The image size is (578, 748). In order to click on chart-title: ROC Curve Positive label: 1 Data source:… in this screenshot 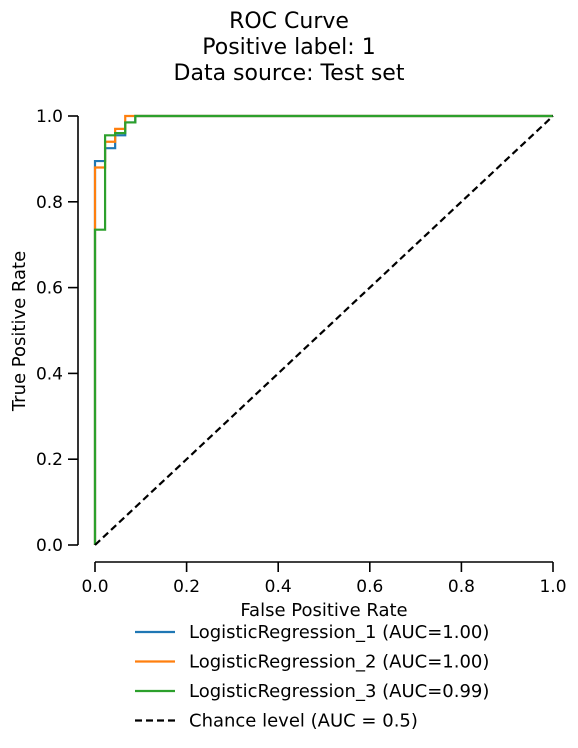, I will do `click(289, 47)`.